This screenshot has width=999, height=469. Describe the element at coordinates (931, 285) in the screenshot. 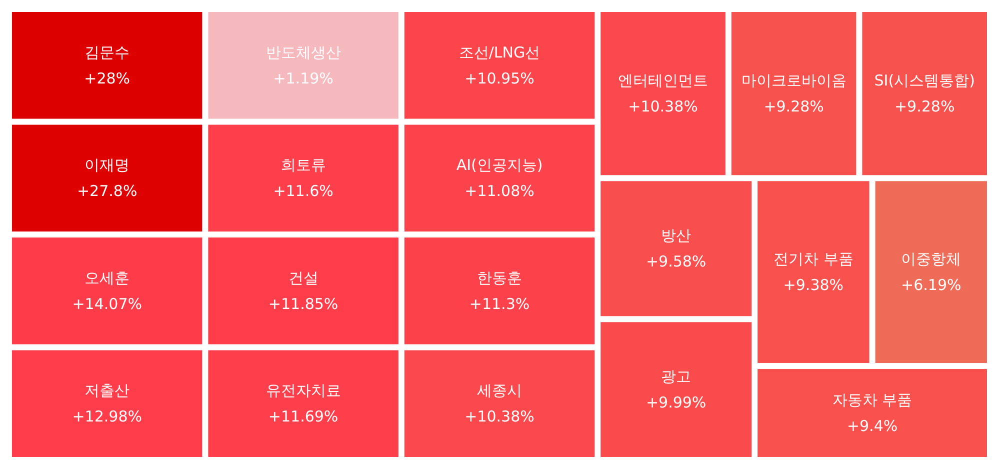

I see `data-label: +6.19%` at that location.